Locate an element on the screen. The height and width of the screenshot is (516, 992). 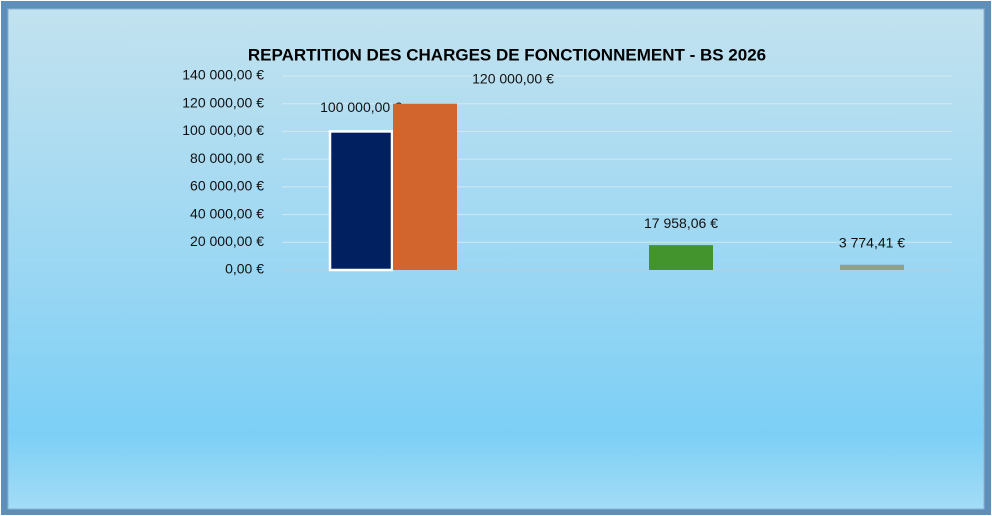
y-tick-label: 100 000,00 € is located at coordinates (223, 130).